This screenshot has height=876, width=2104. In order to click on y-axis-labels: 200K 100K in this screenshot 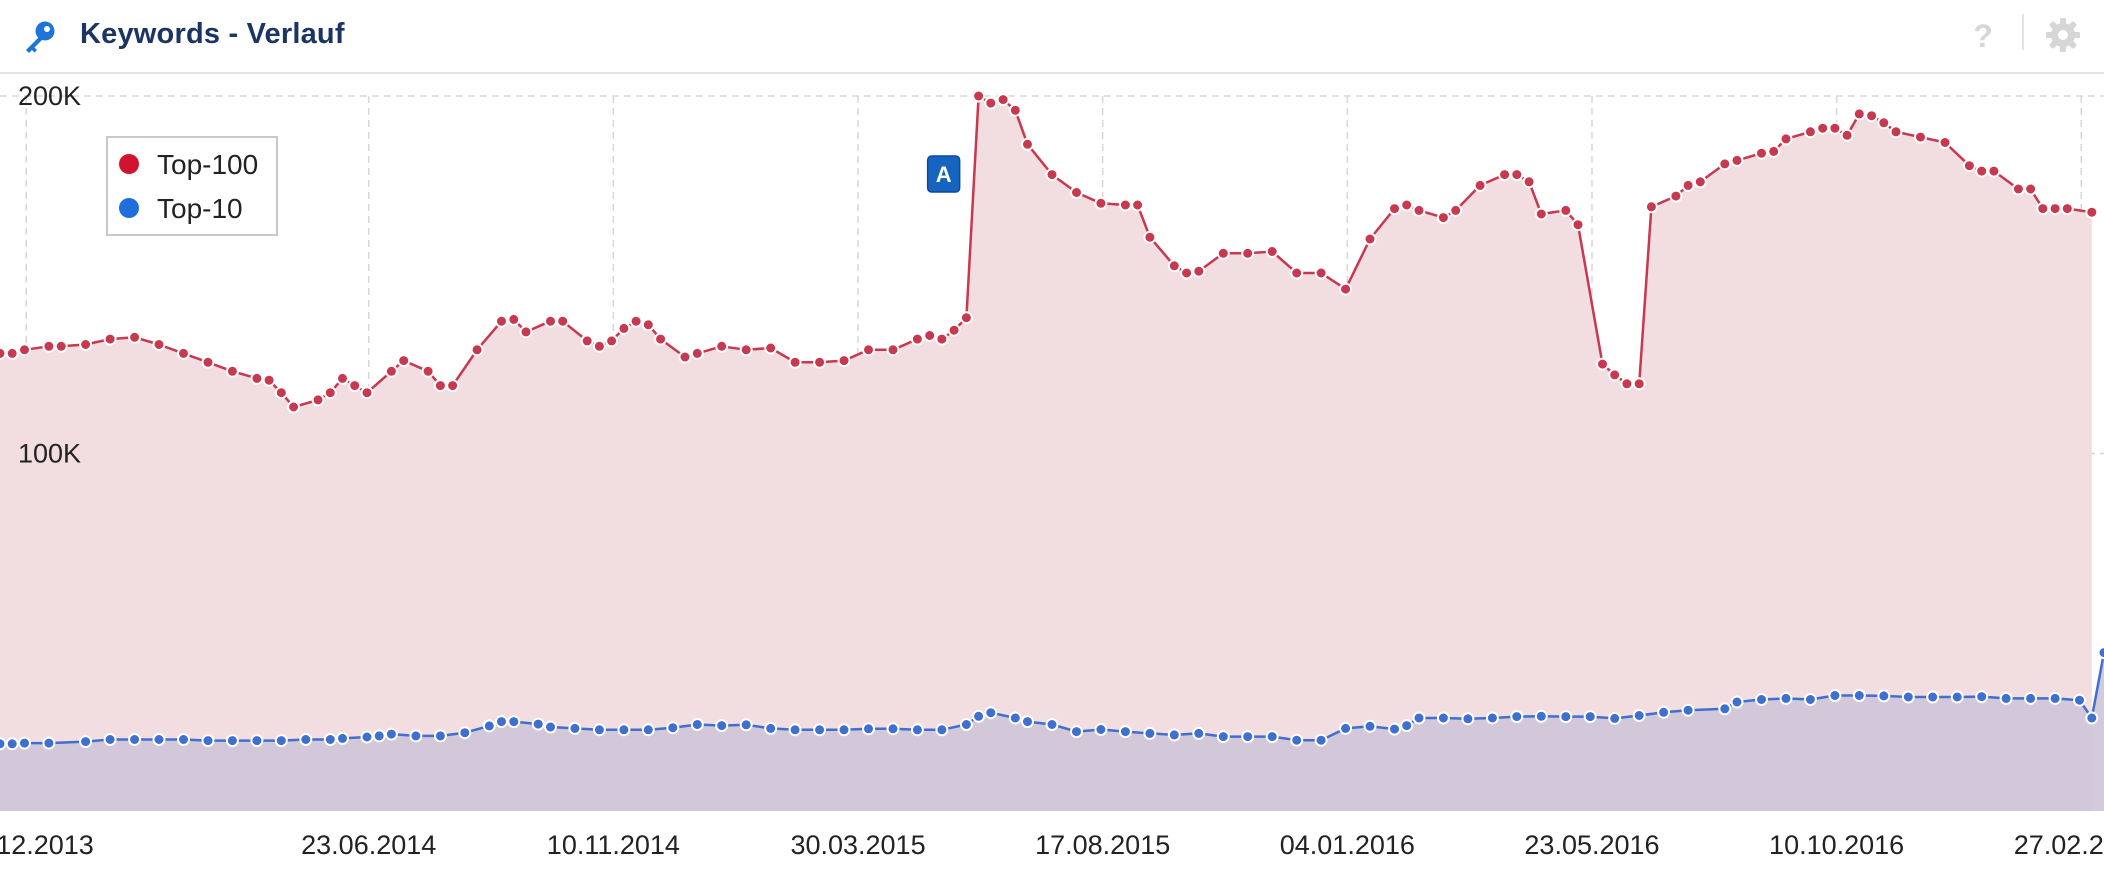, I will do `click(49, 275)`.